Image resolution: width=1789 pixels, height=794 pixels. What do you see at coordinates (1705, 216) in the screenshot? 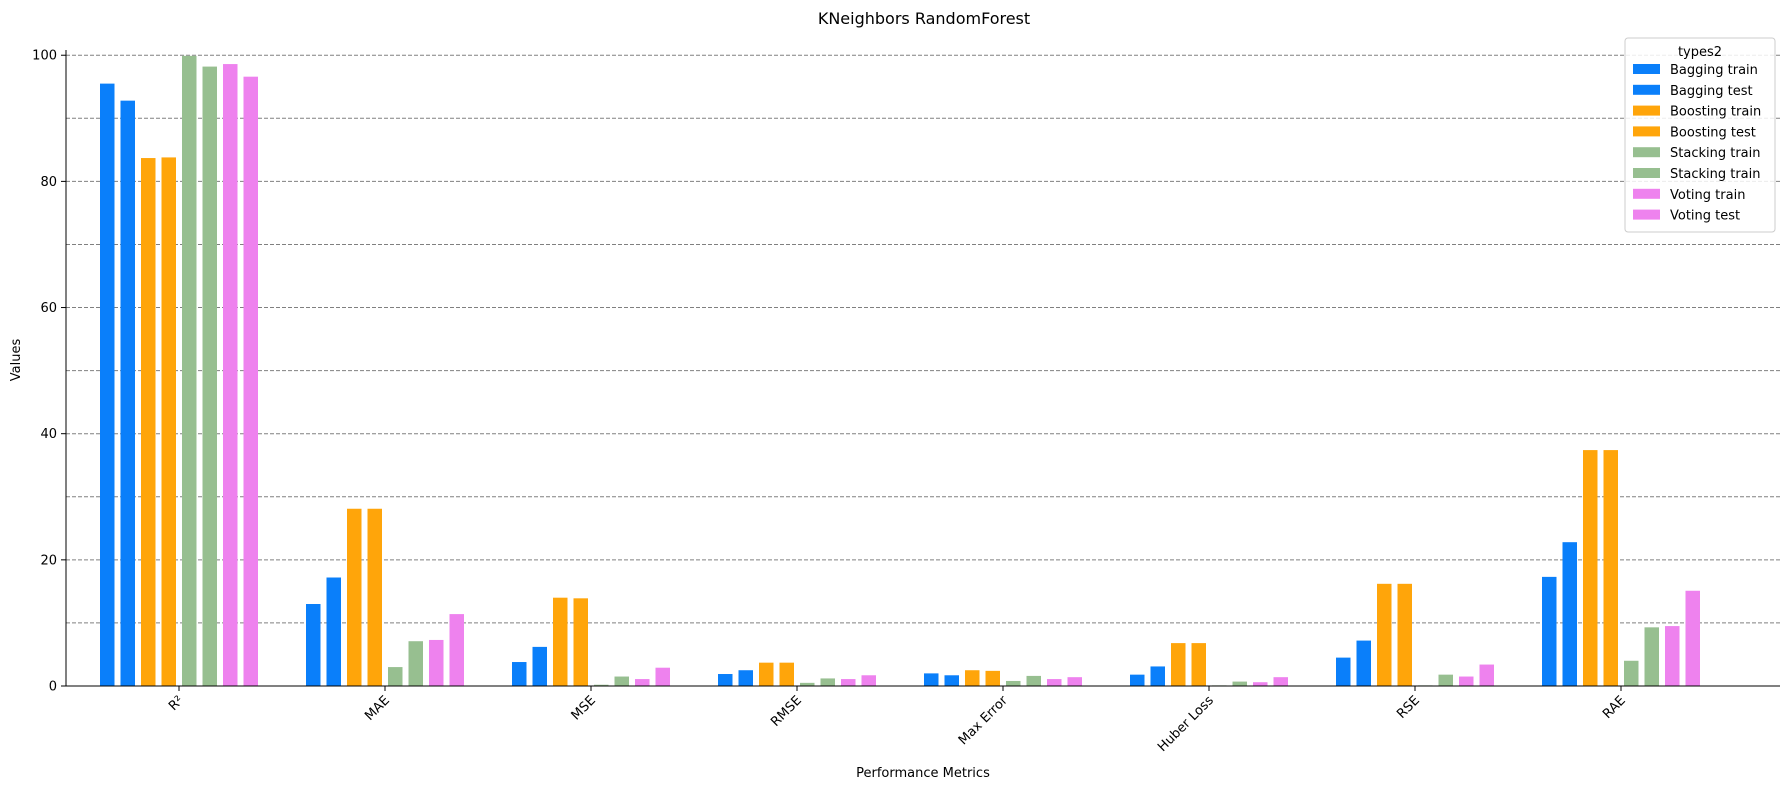
I see `legend-label: Voting test` at bounding box center [1705, 216].